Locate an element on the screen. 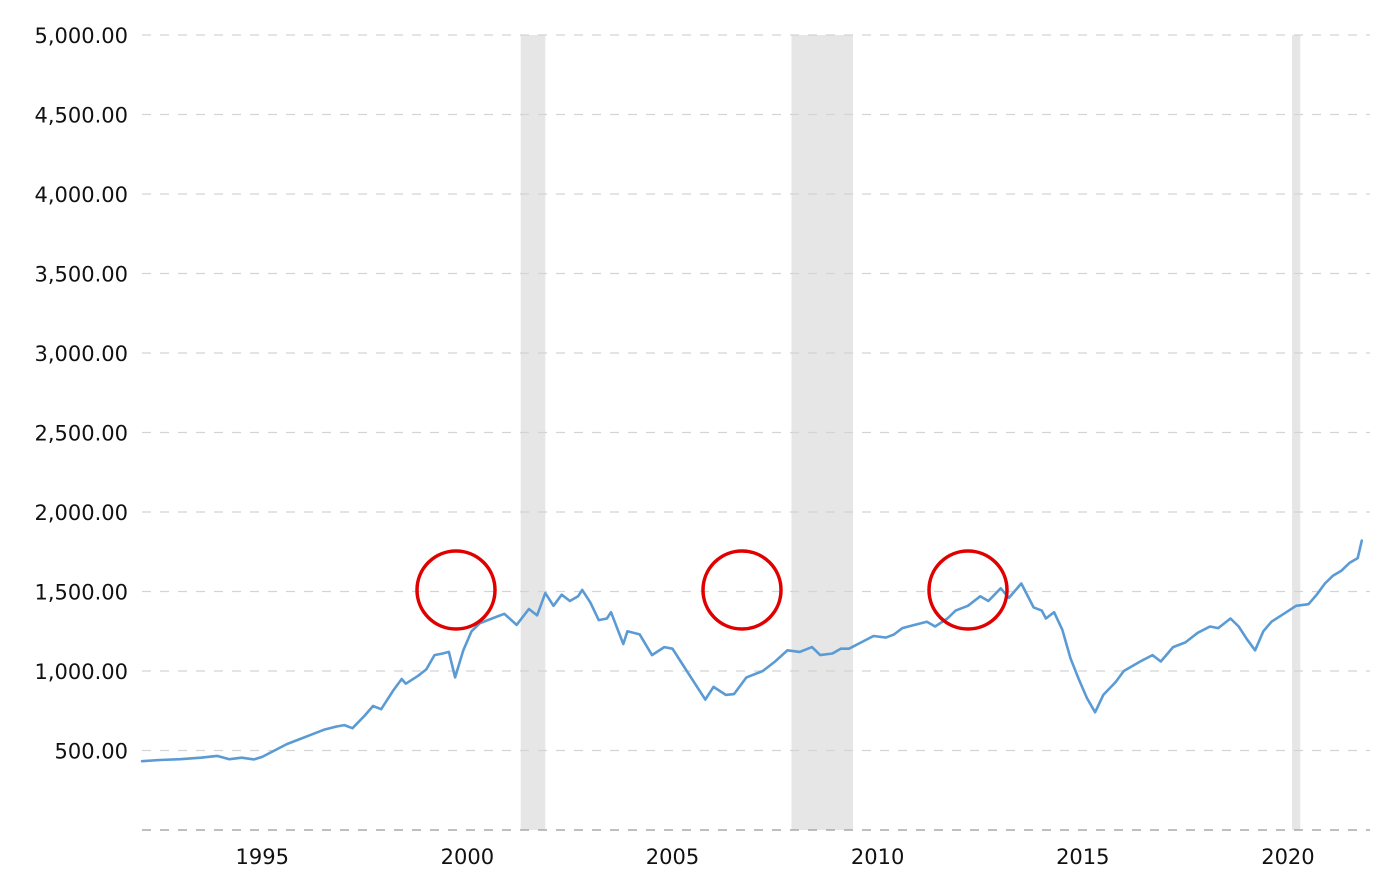 The image size is (1400, 888). y-tick-label: 4,500.00 is located at coordinates (81, 116).